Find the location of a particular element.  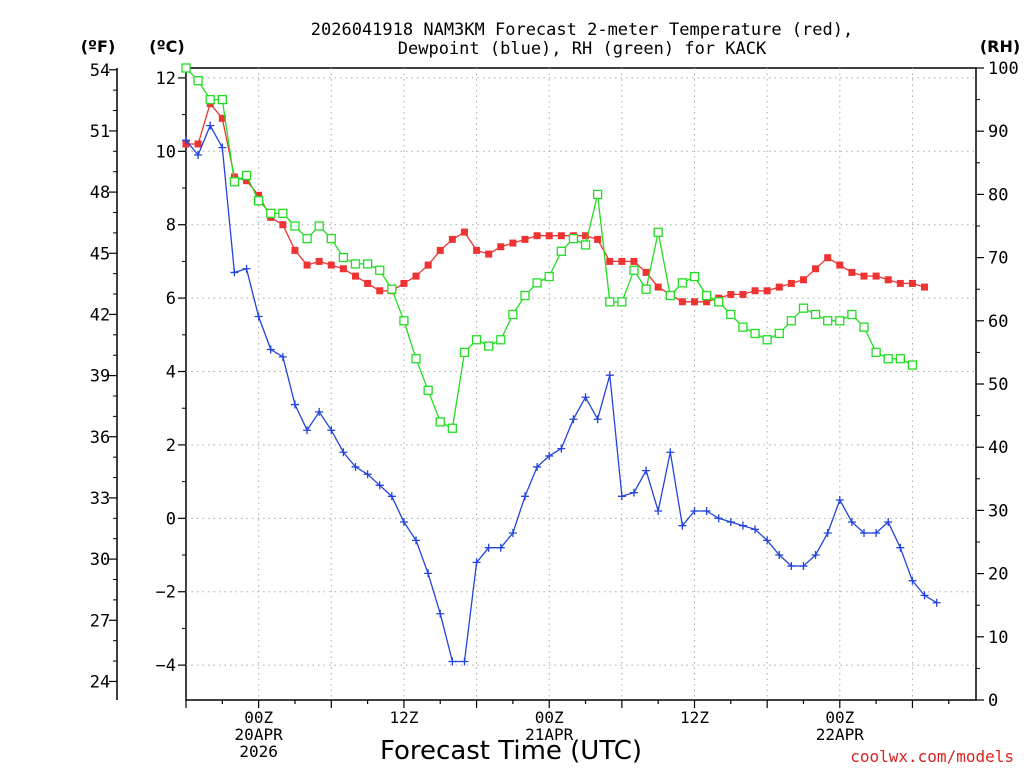

celsius-tick-label: 4 is located at coordinates (171, 373).